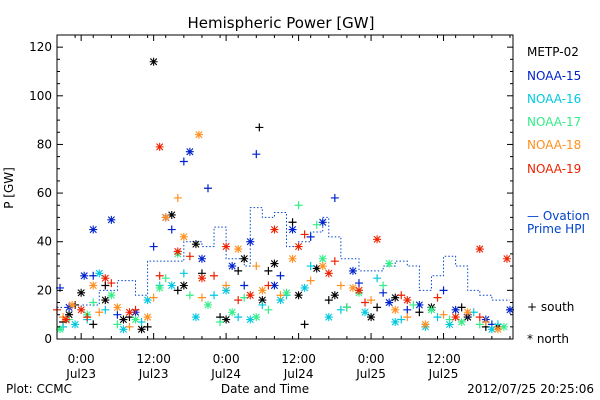 This screenshot has height=400, width=600. Describe the element at coordinates (554, 145) in the screenshot. I see `legend-noaa-18: NOAA-18` at that location.